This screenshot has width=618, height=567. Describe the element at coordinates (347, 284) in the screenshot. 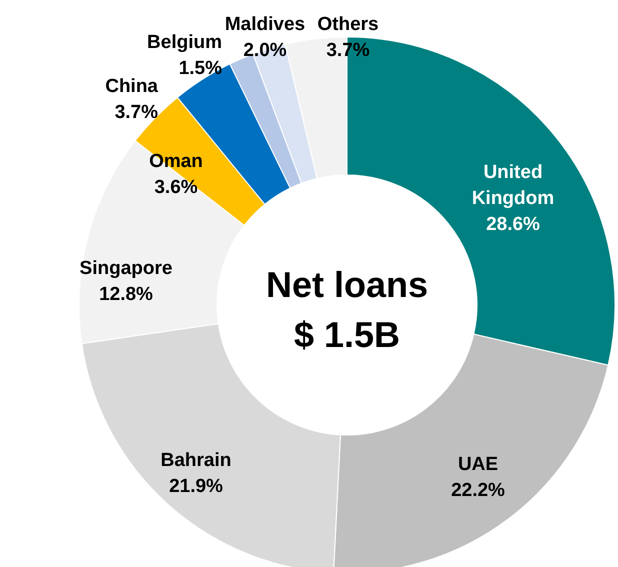

I see `text: Net loans` at that location.